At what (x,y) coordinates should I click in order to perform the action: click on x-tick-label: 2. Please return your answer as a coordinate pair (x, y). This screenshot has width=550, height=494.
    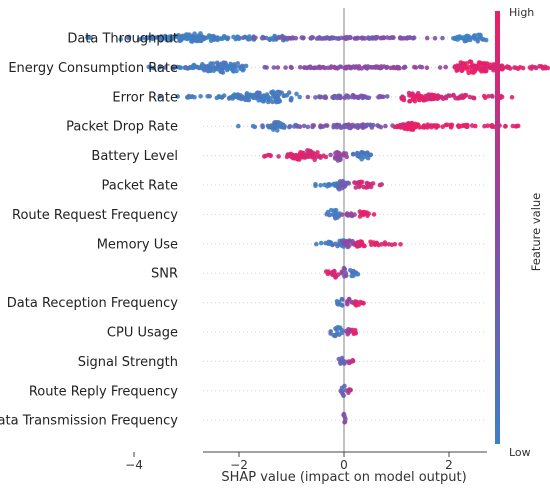
    Looking at the image, I should click on (449, 465).